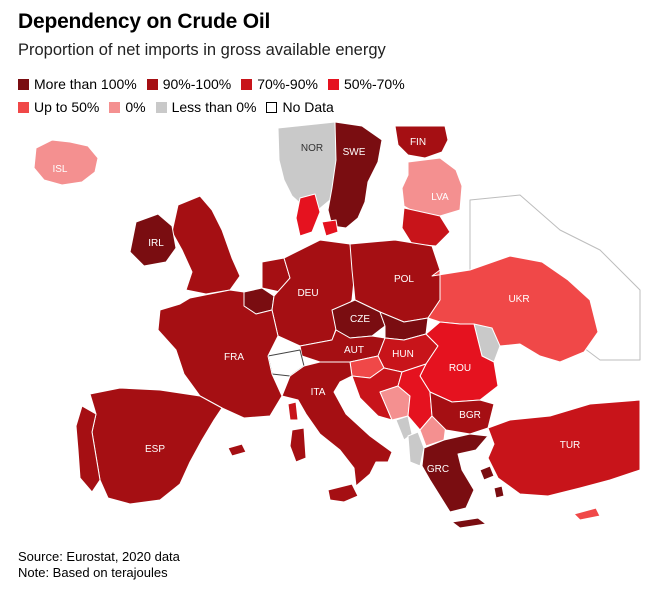 This screenshot has height=598, width=667. What do you see at coordinates (99, 556) in the screenshot?
I see `source-note: Source: Eurostat, 2020 data` at bounding box center [99, 556].